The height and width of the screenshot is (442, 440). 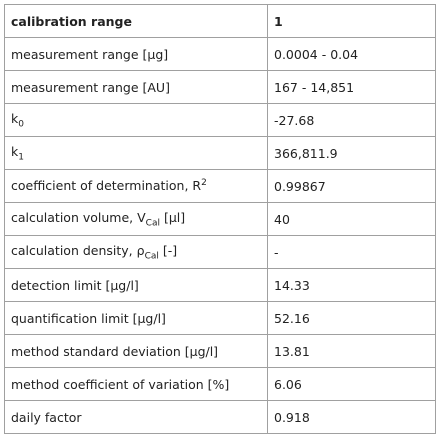 I want to click on label-cell: measurement range [AU], so click(x=136, y=87).